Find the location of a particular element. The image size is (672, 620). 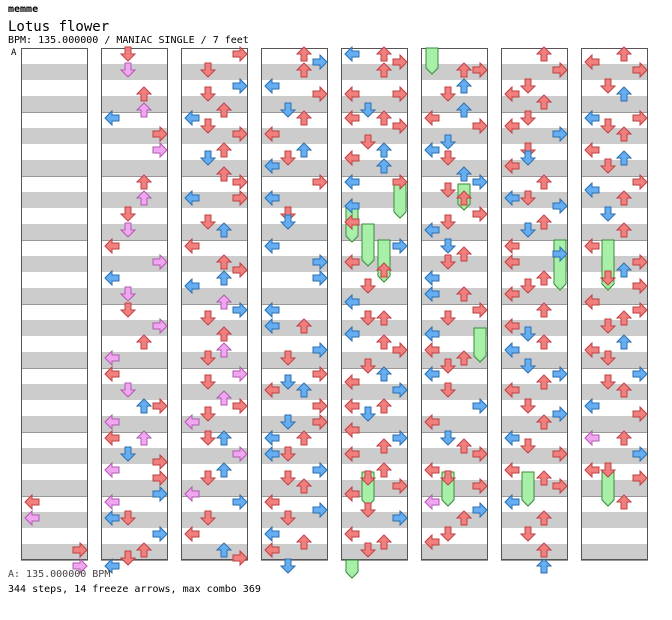

chart-column-border is located at coordinates (54, 304).